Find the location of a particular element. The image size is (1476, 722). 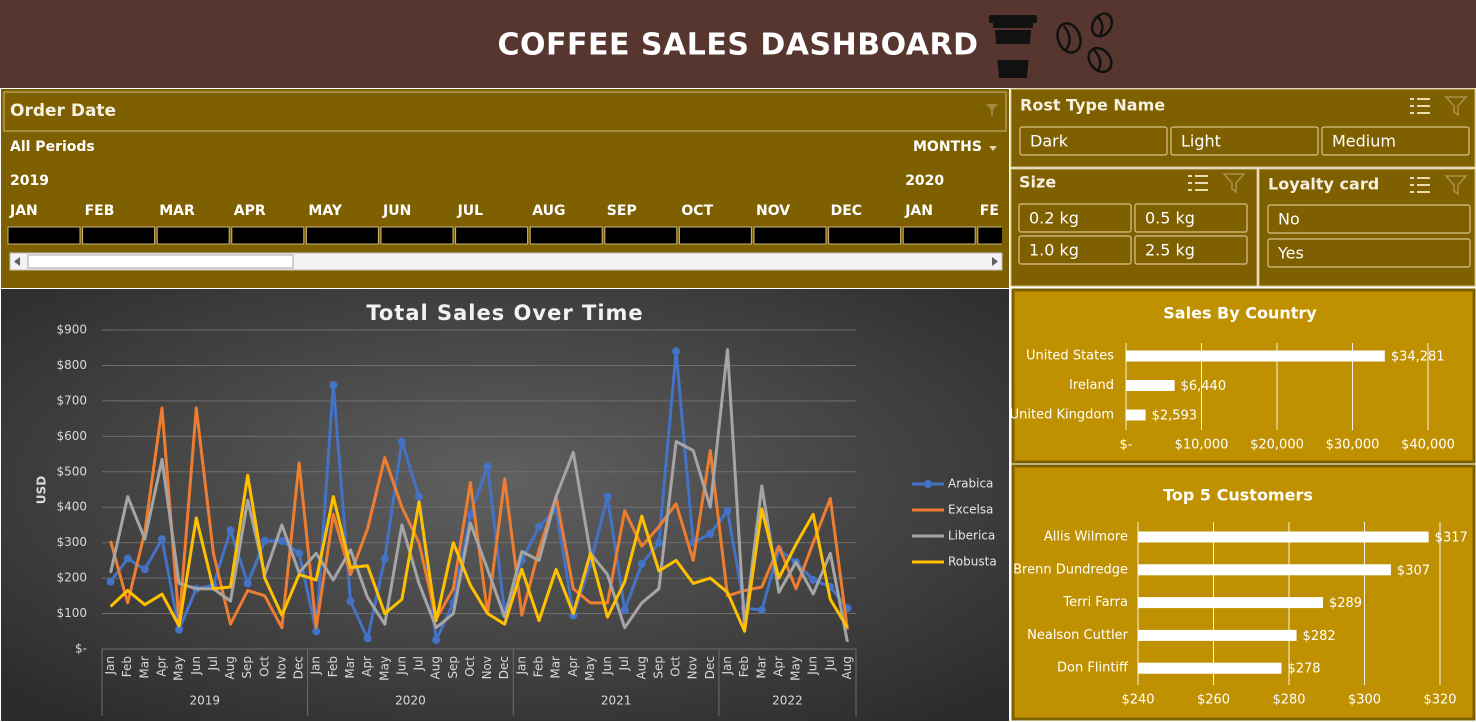

slicer-item: Light is located at coordinates (1201, 141).